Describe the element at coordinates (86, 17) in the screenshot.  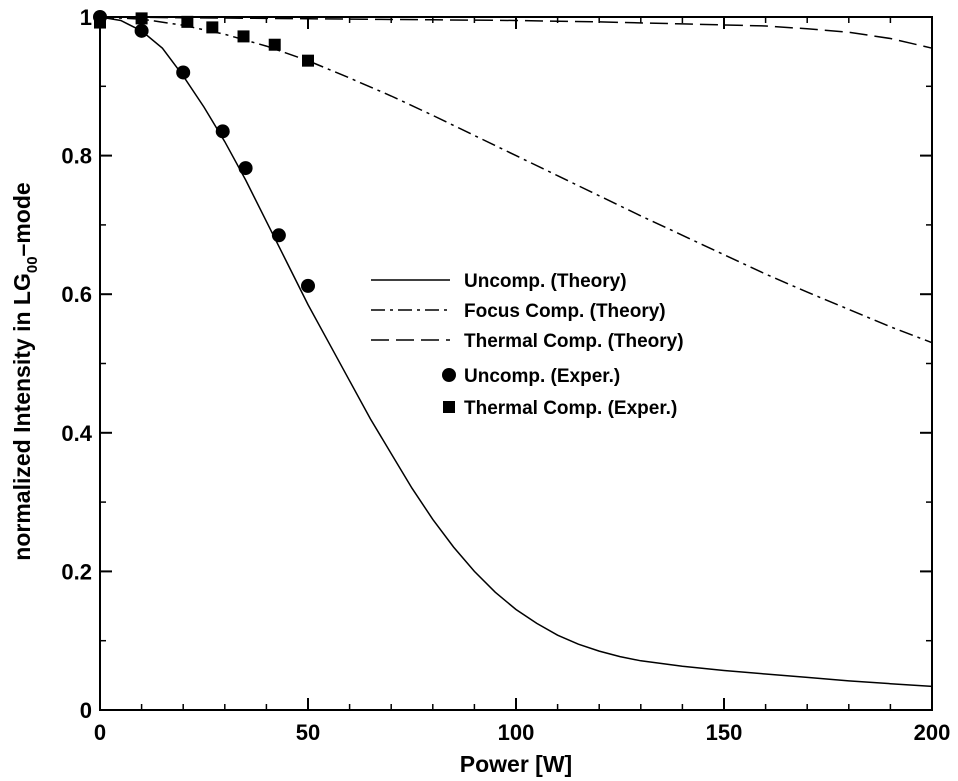
I see `y-tick-label: 1` at that location.